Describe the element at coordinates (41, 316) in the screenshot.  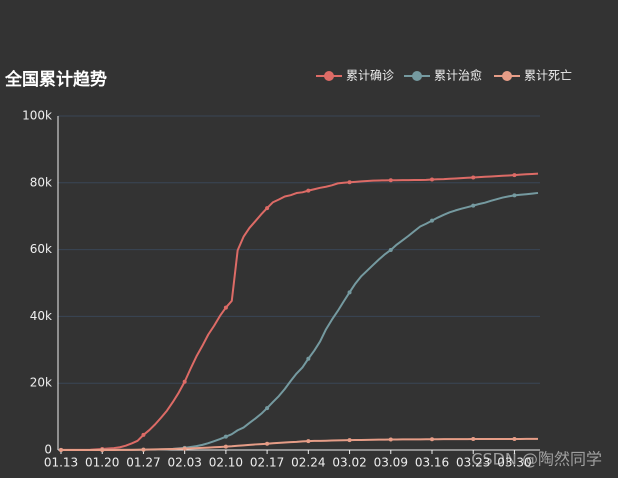
I see `y-tick-label: 40k` at that location.